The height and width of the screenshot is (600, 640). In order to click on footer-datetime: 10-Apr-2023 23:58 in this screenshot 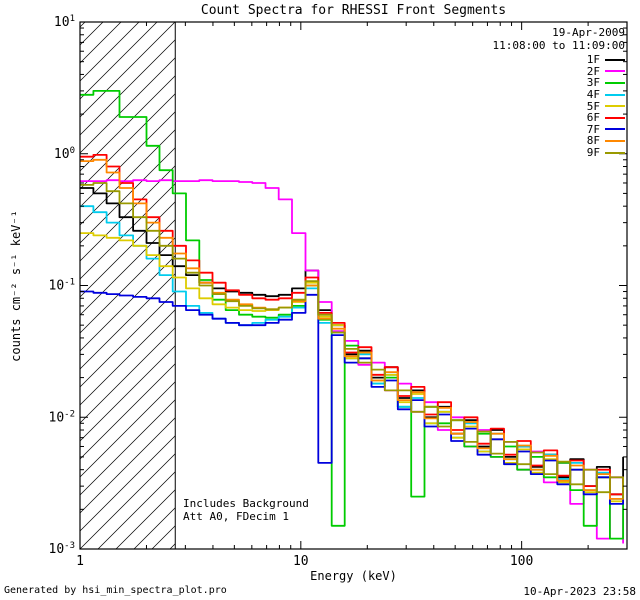, I will do `click(579, 591)`.